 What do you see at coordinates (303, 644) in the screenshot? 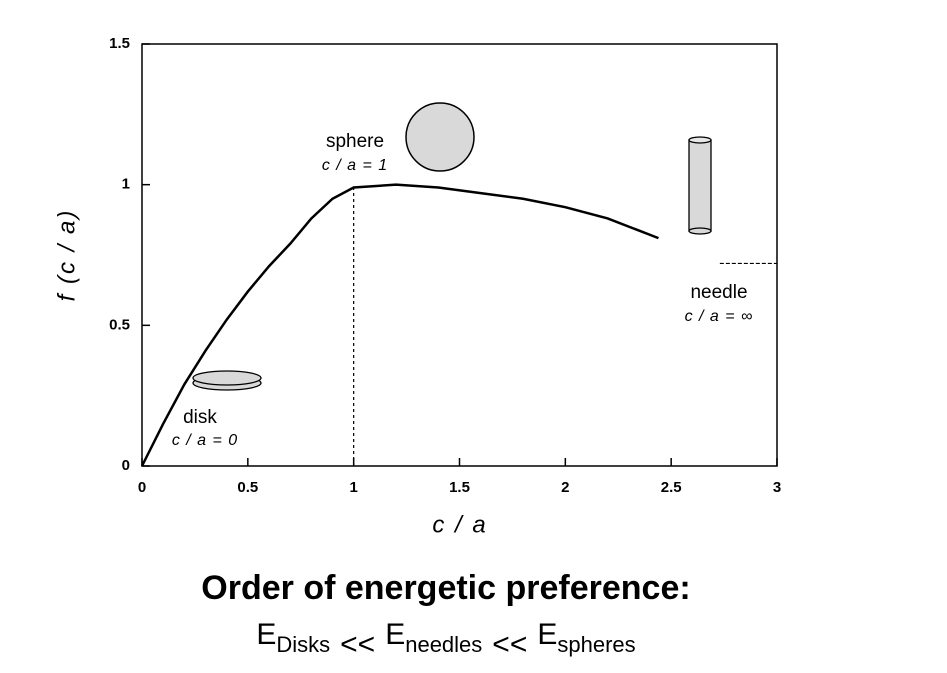
I see `term-sub: Disks` at bounding box center [303, 644].